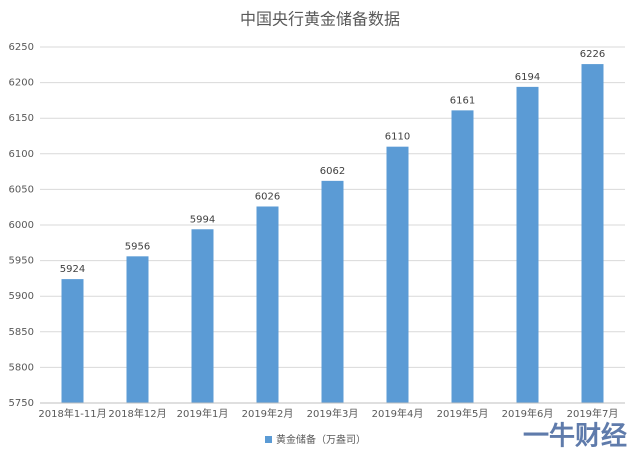 The width and height of the screenshot is (640, 462). What do you see at coordinates (21, 154) in the screenshot?
I see `y-tick-label: 6100` at bounding box center [21, 154].